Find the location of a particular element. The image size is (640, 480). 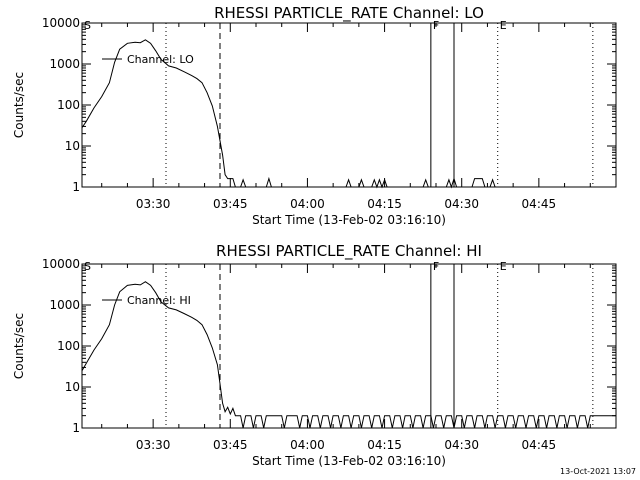

chart-title: RHESSI PARTICLE_RATE Channel: HI is located at coordinates (349, 251).